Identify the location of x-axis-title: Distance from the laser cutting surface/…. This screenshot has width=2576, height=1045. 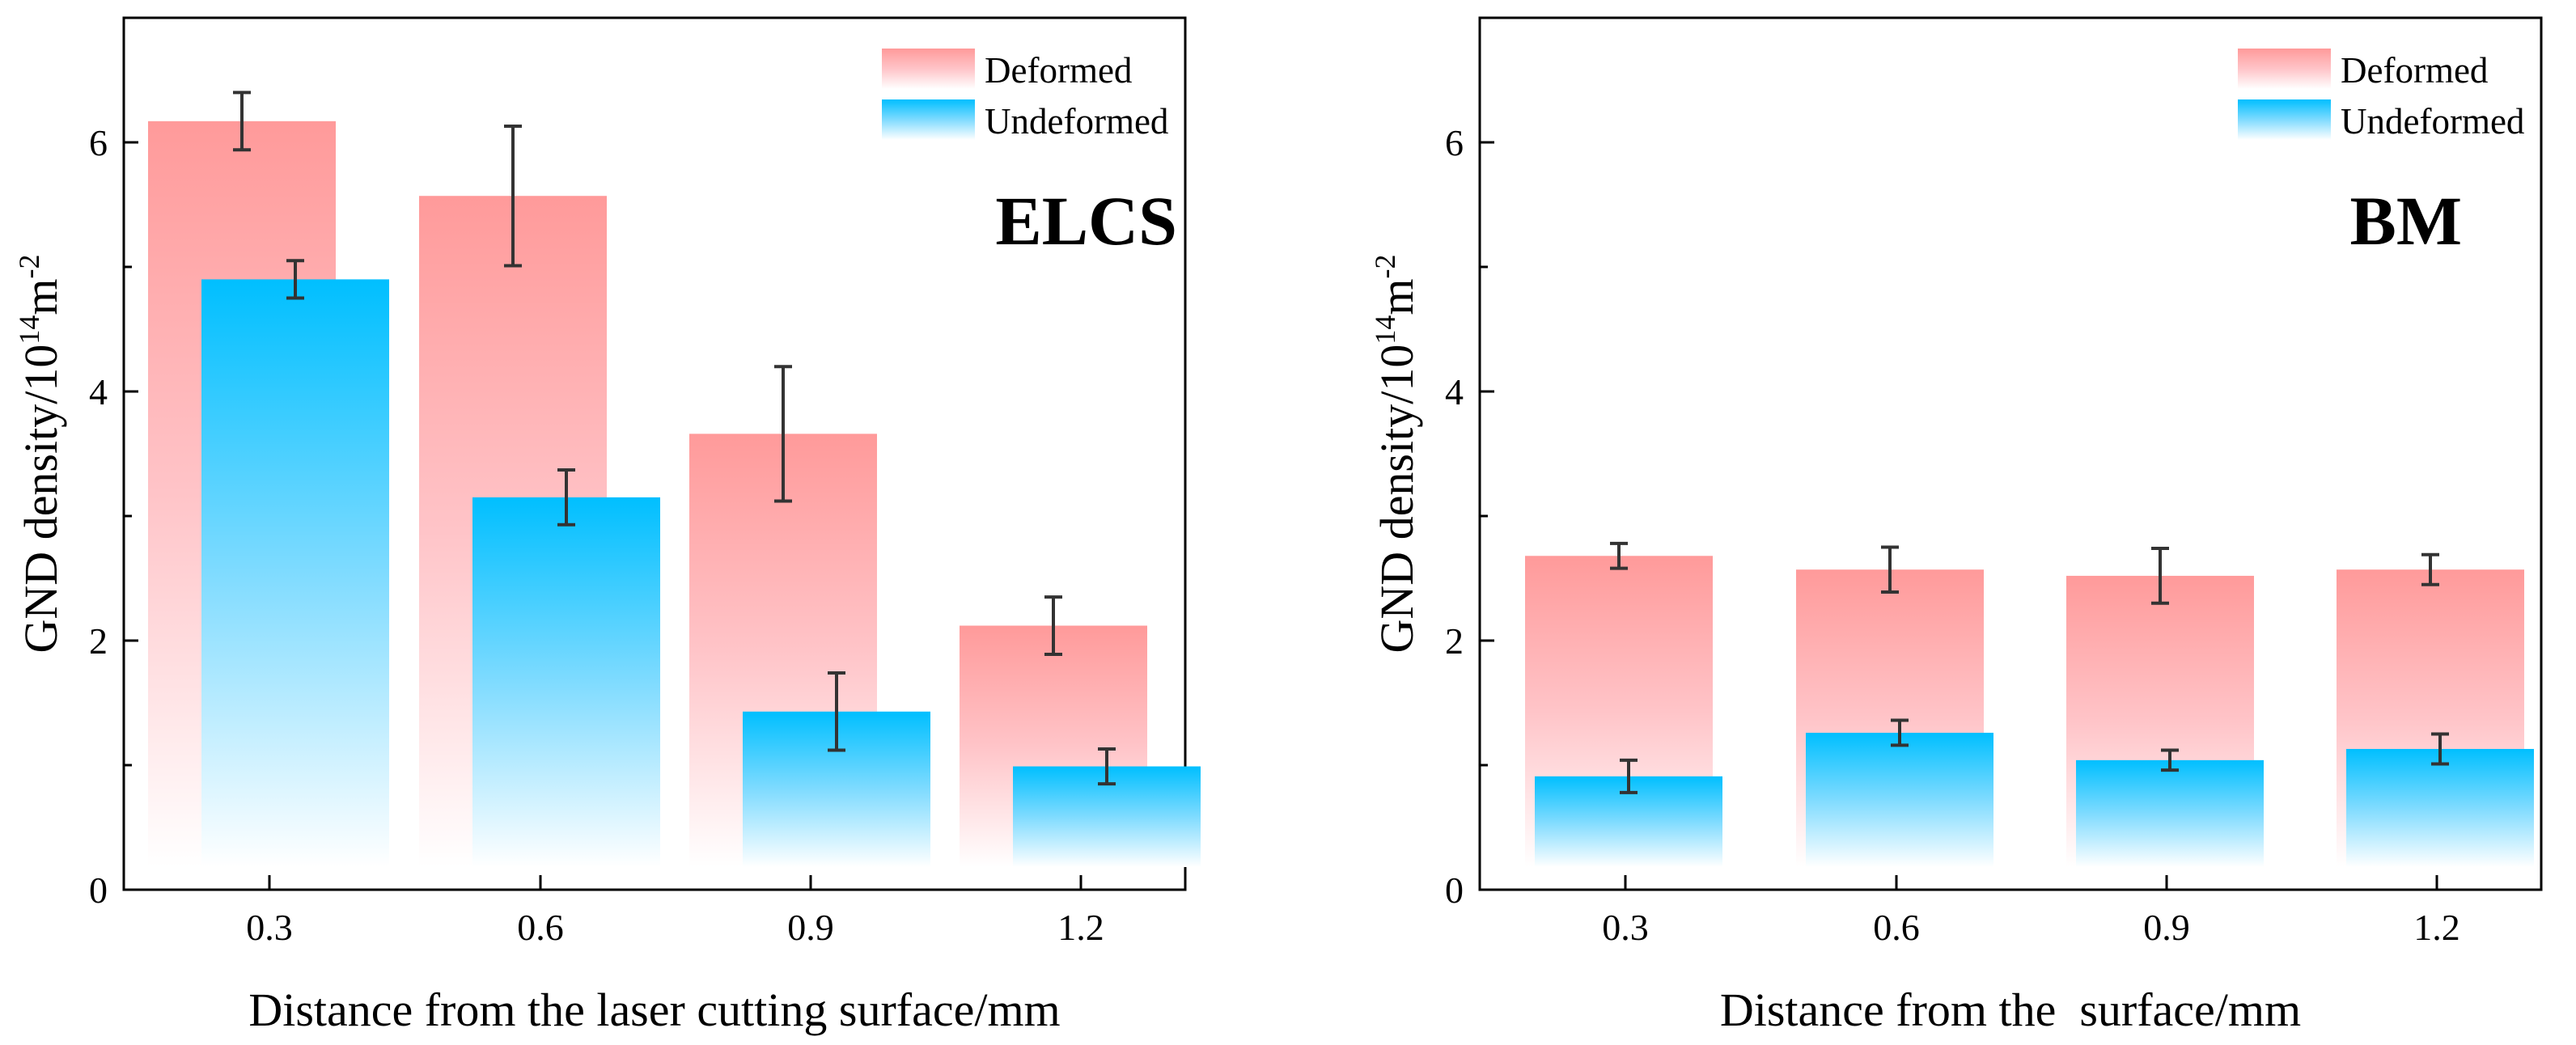
(654, 1010).